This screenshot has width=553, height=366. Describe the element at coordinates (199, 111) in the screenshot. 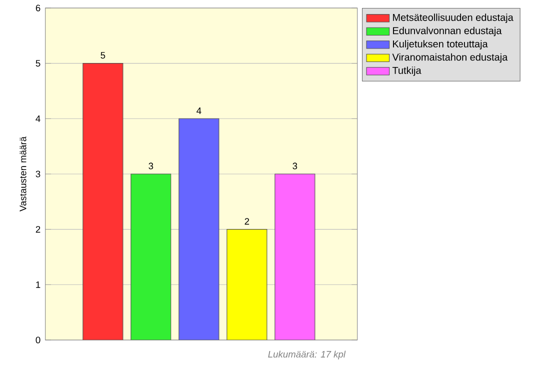

I see `data-label: 4` at that location.